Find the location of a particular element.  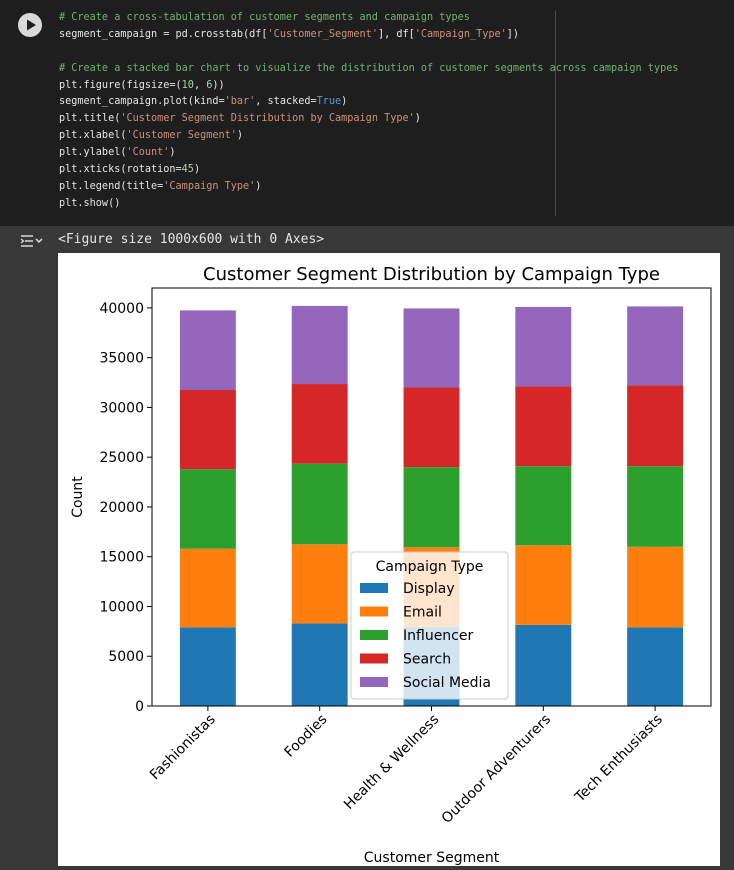

code-token: plt.ylabel( is located at coordinates (93, 153).